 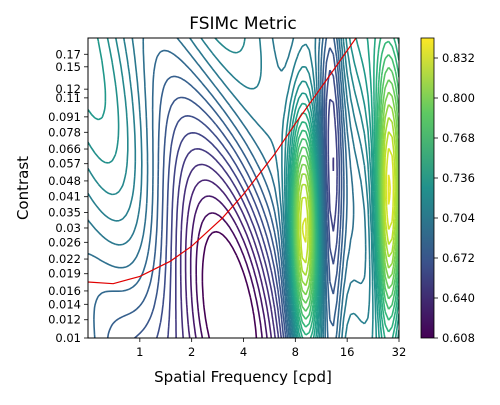 I want to click on colorbar, so click(x=427, y=188).